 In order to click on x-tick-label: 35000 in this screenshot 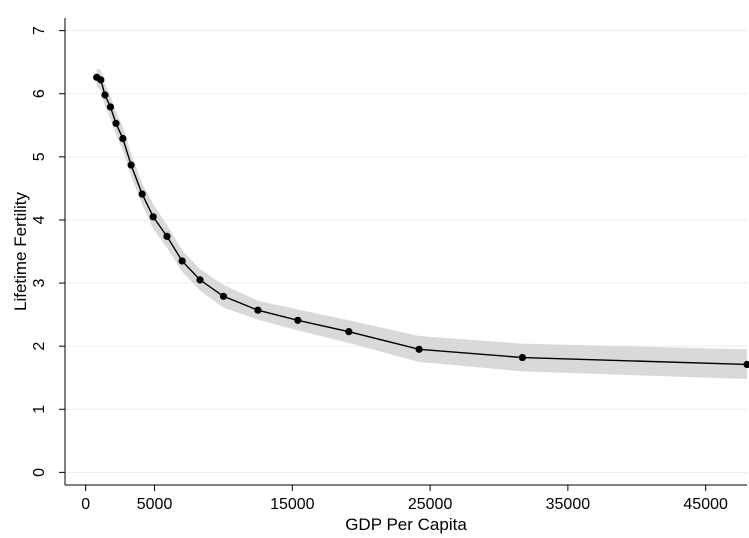, I will do `click(568, 504)`.